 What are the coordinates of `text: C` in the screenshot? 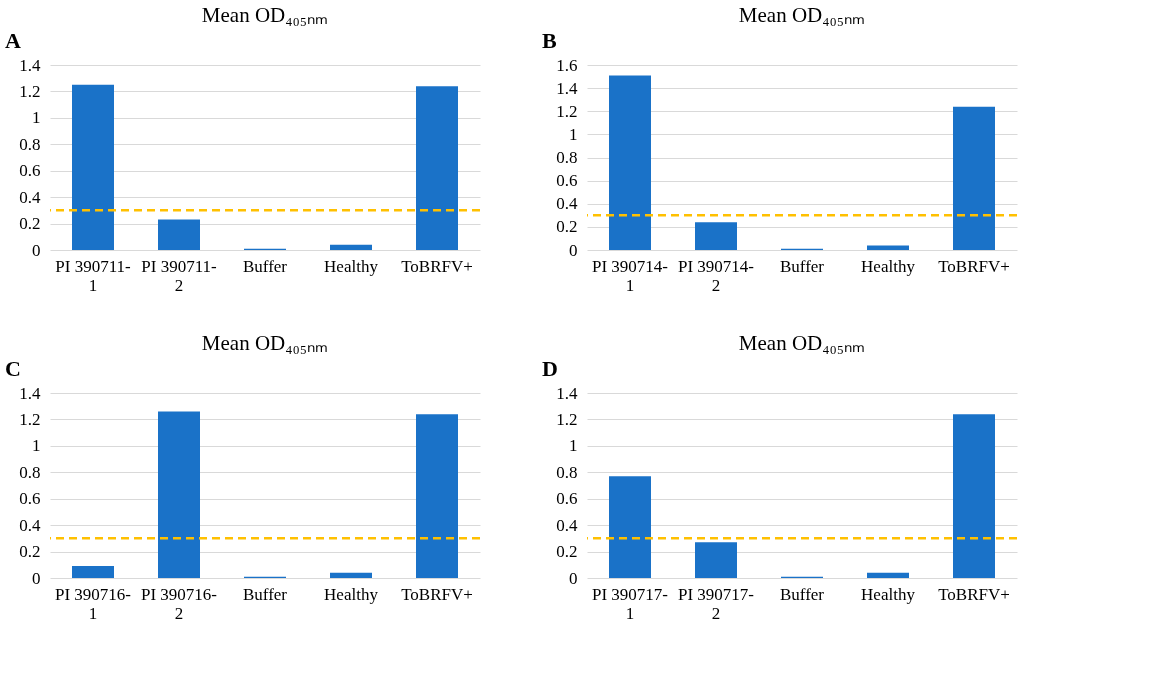 It's located at (13, 368).